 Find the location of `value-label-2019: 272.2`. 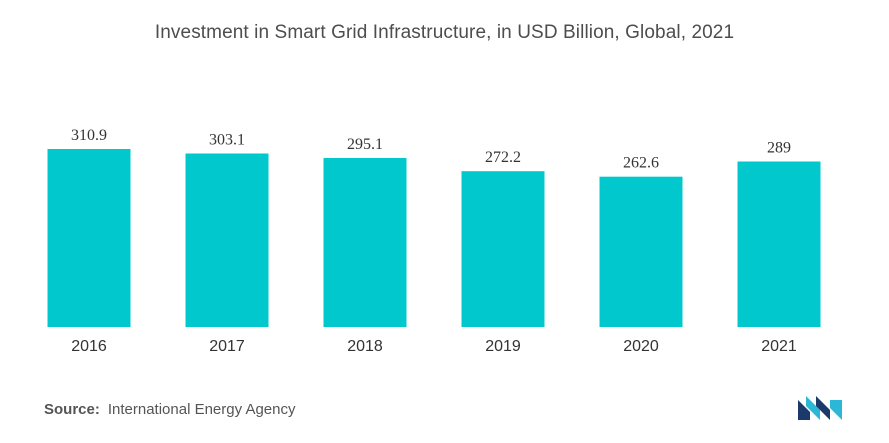

value-label-2019: 272.2 is located at coordinates (503, 157).